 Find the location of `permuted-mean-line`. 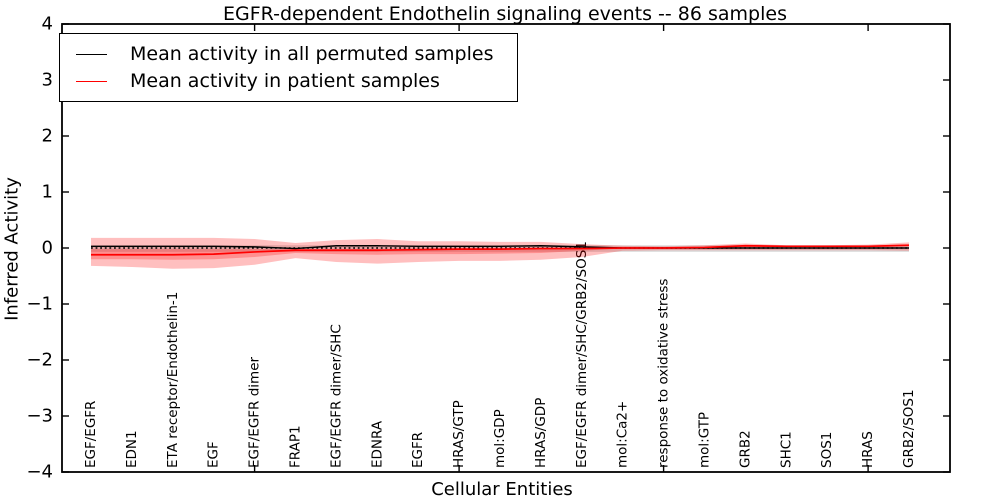

permuted-mean-line is located at coordinates (500, 247).